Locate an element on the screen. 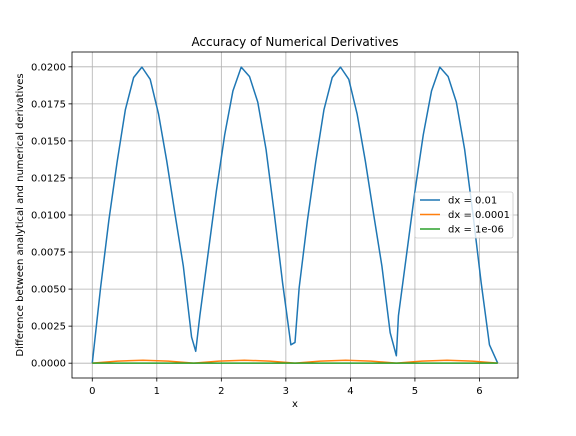 This screenshot has height=436, width=576. y-tick-label: 0.0000 is located at coordinates (48, 364).